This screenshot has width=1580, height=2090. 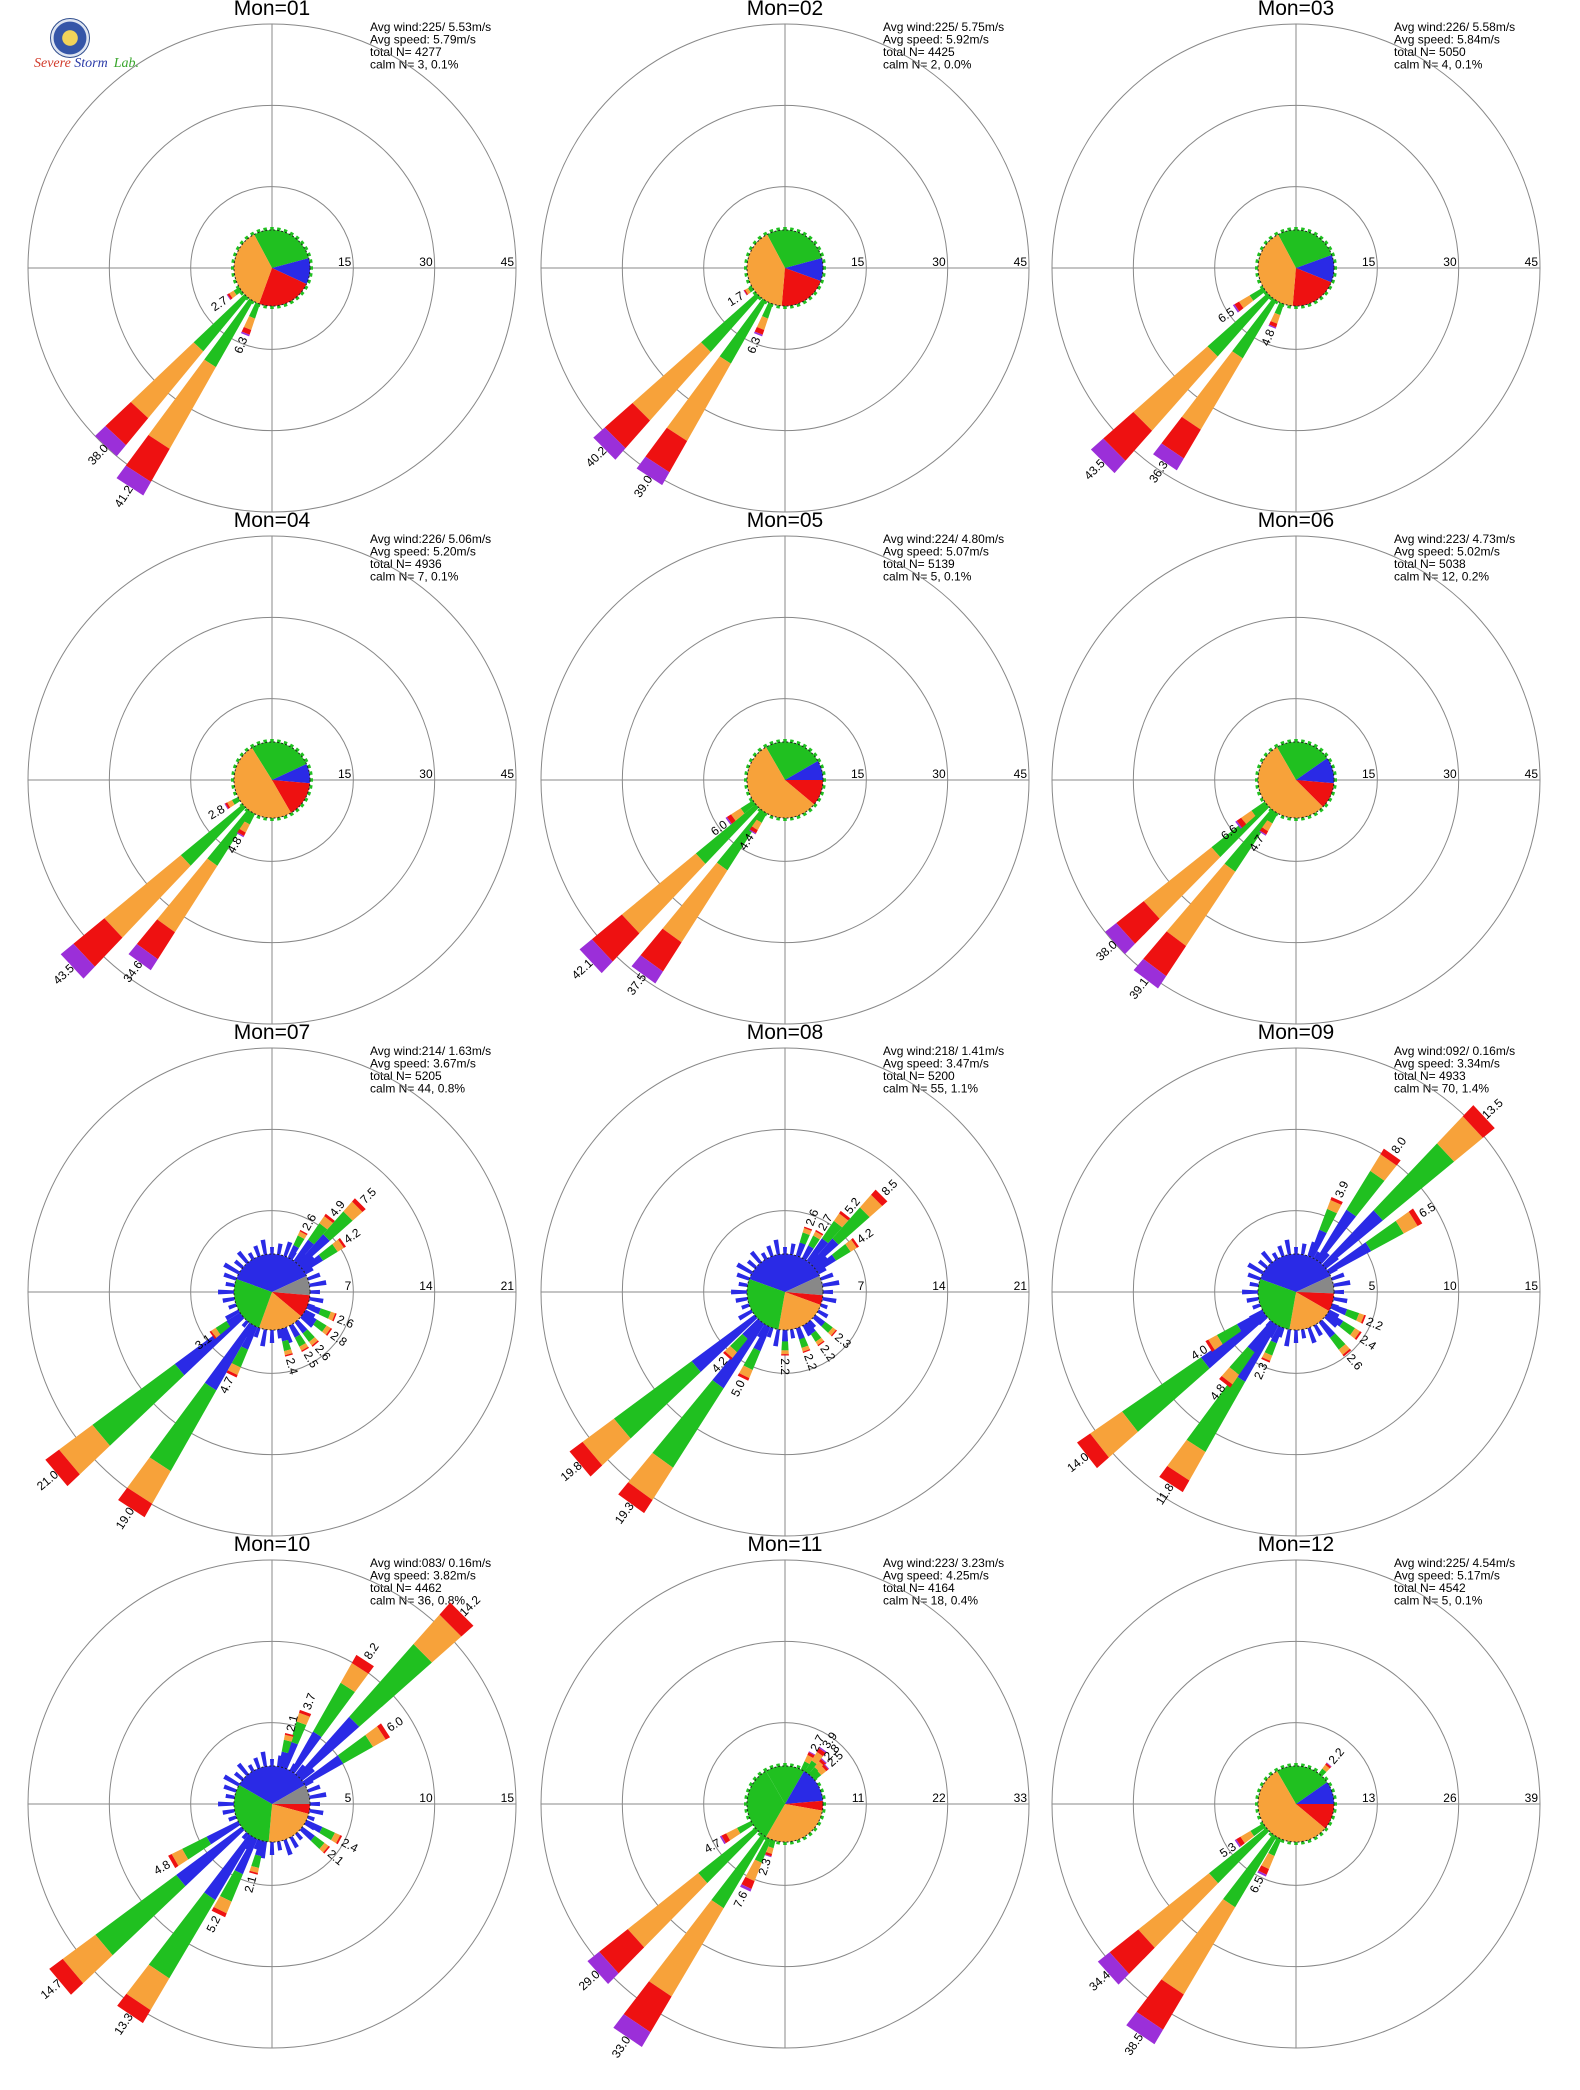 I want to click on stats-line: Avg speed: 3.47m/s, so click(x=936, y=1064).